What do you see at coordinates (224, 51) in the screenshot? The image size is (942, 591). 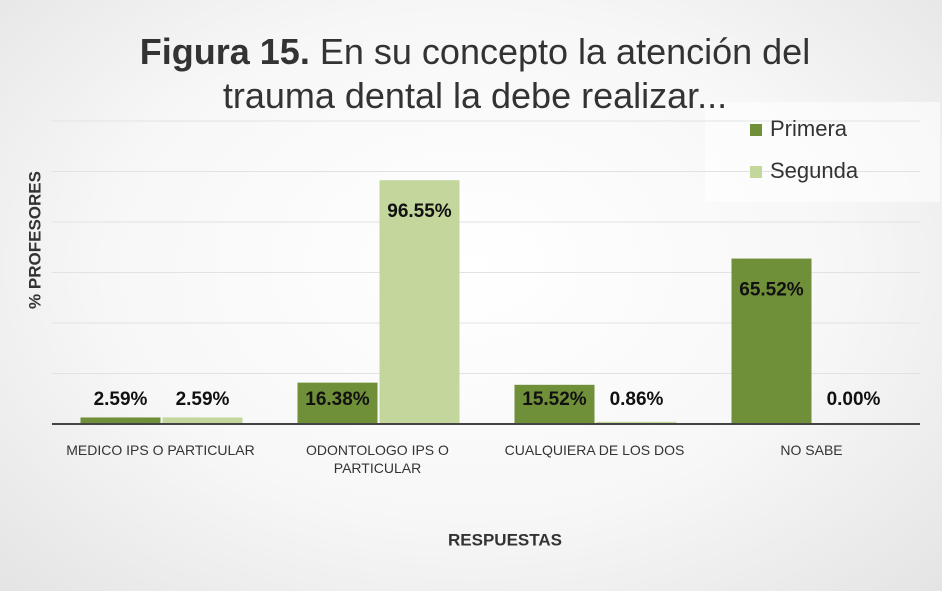 I see `figure-label: Figura 15.` at bounding box center [224, 51].